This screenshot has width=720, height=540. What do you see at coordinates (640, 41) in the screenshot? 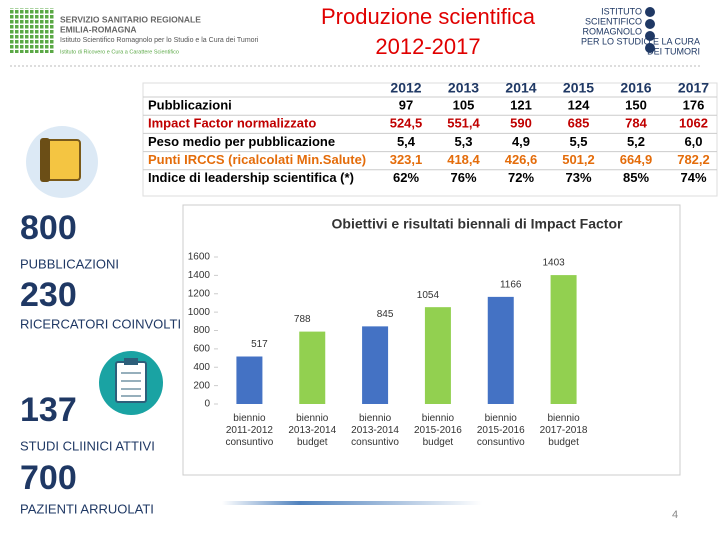
I see `logo-text: PER LO STUDIO E LA CURA` at bounding box center [640, 41].